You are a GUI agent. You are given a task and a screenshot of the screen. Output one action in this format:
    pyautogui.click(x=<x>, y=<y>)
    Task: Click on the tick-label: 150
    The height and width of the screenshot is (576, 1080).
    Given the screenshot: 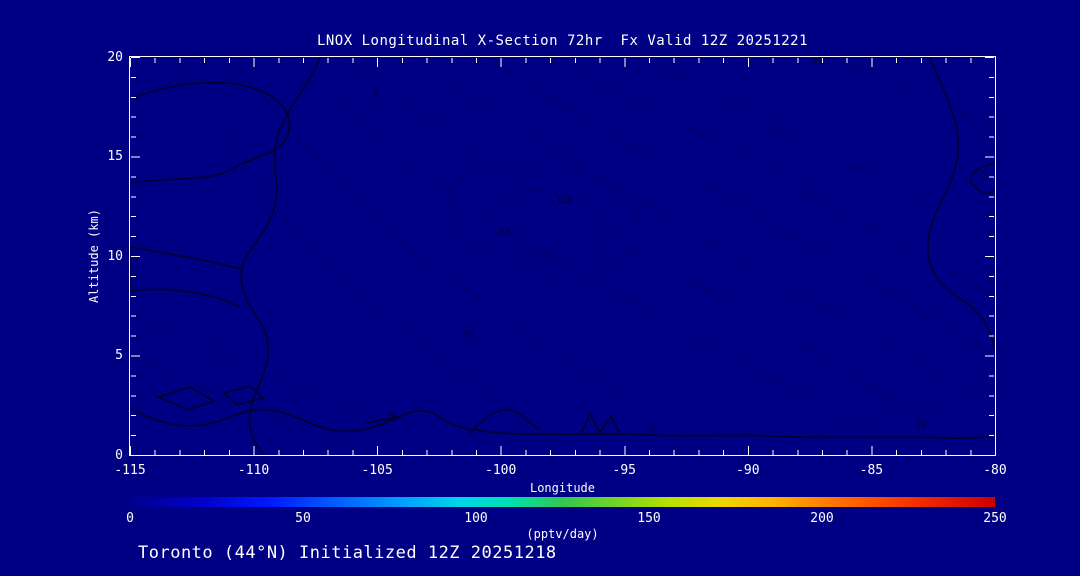 What is the action you would take?
    pyautogui.click(x=649, y=518)
    